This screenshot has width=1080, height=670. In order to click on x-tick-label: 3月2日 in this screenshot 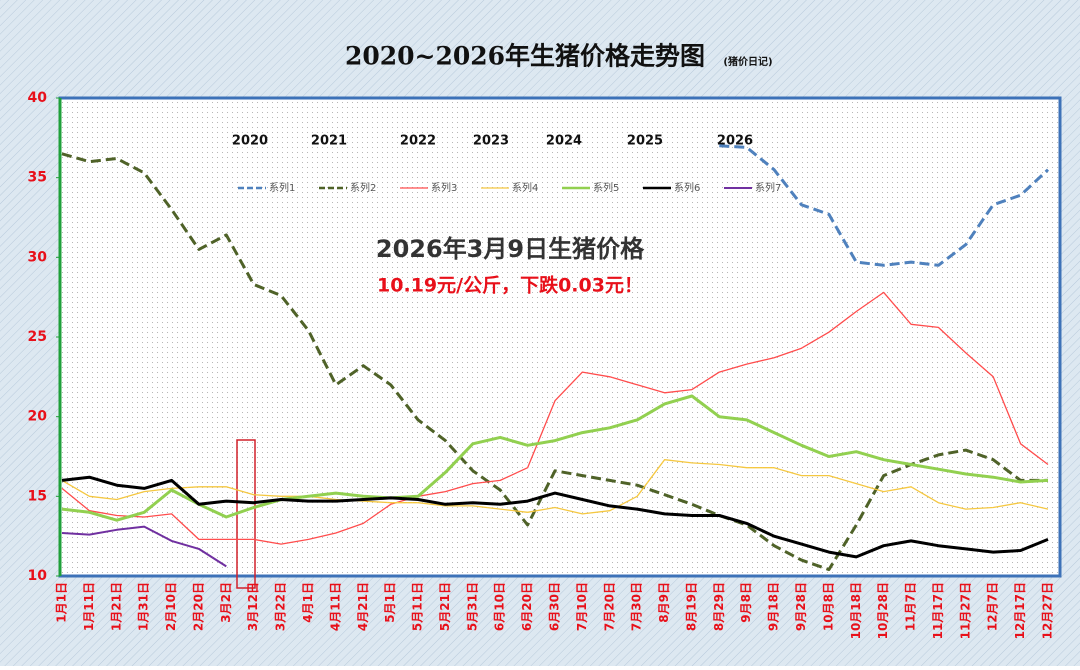, I will do `click(226, 602)`.